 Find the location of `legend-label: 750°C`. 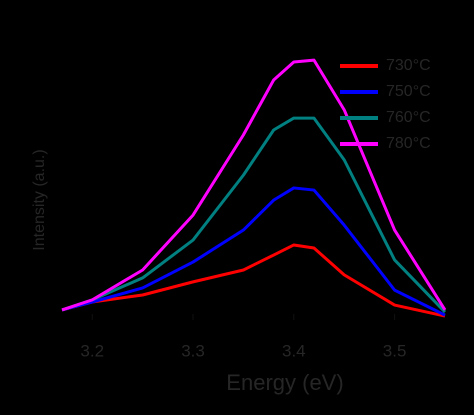

legend-label: 750°C is located at coordinates (408, 91).